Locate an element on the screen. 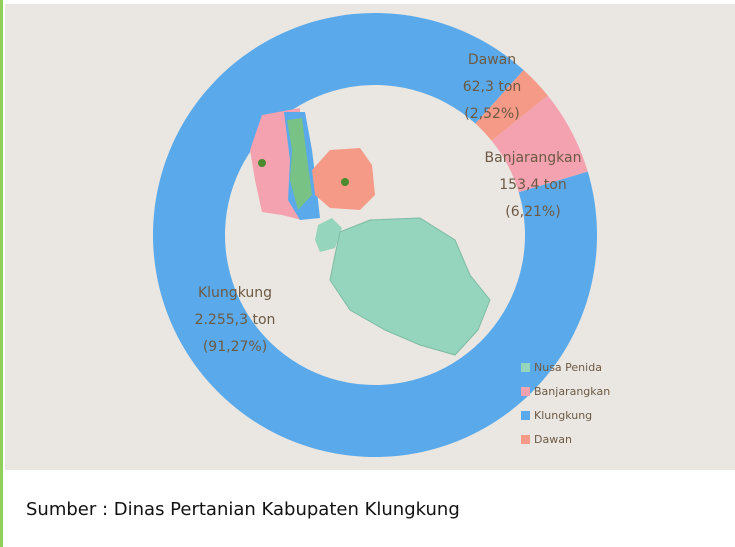 This screenshot has width=735, height=547. segment-value: 62,3 ton is located at coordinates (492, 87).